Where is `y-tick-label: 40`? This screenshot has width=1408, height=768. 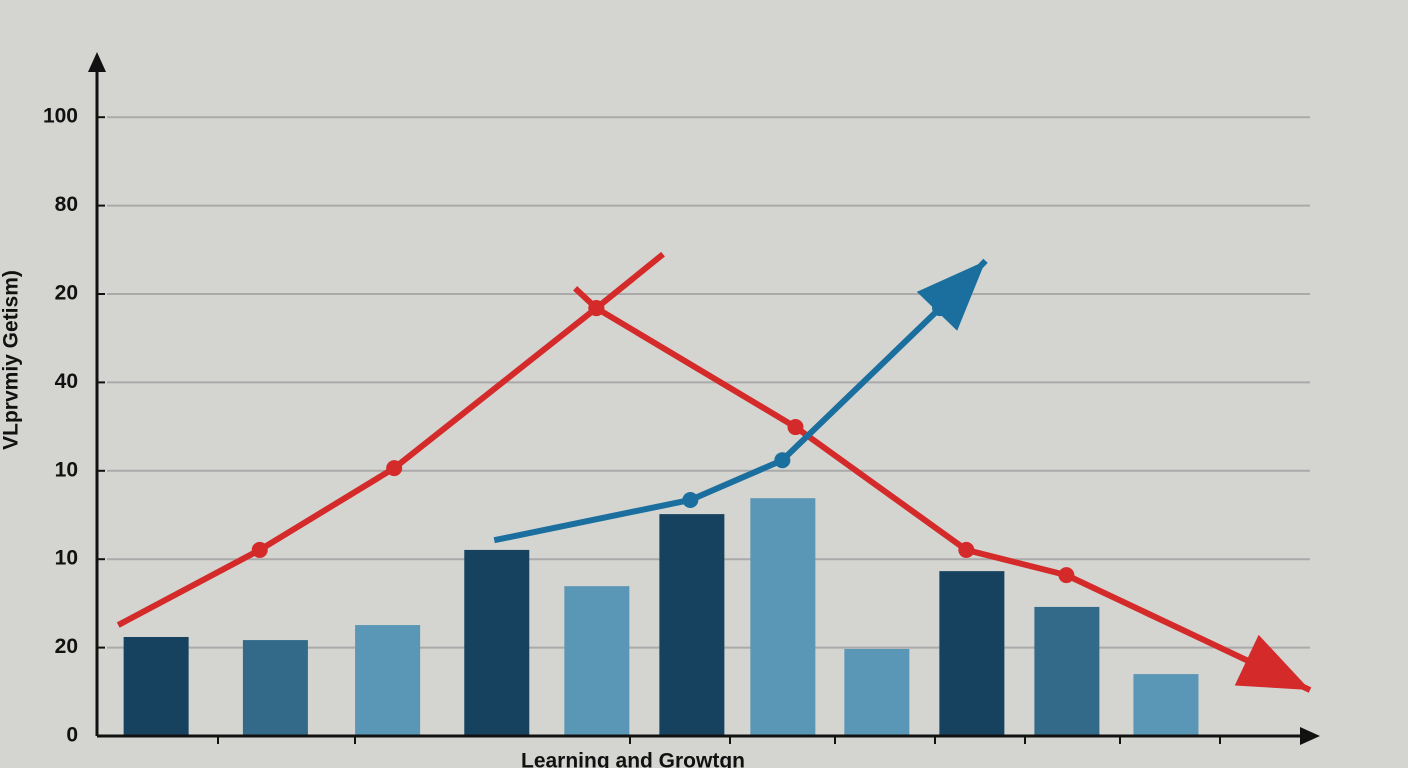
y-tick-label: 40 is located at coordinates (66, 381).